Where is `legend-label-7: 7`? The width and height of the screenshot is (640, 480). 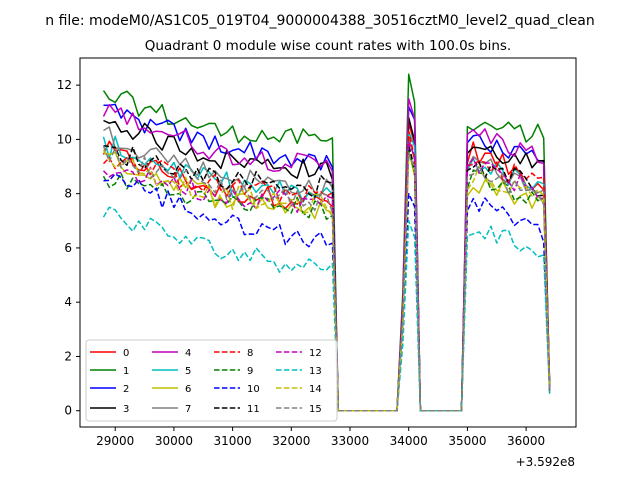
legend-label-7: 7 is located at coordinates (188, 409).